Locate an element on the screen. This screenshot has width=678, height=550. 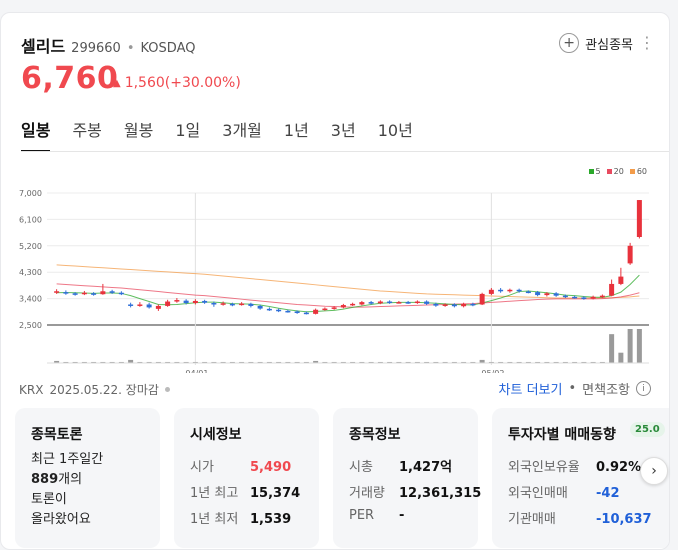
stock-name: 셀리드 is located at coordinates (43, 46).